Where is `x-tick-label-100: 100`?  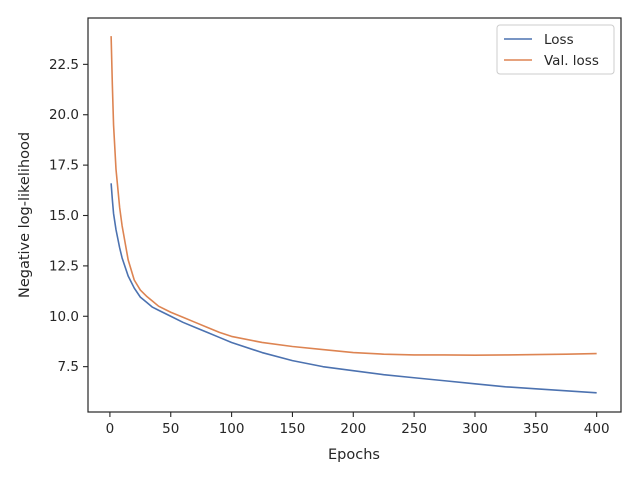
x-tick-label-100: 100 is located at coordinates (232, 429).